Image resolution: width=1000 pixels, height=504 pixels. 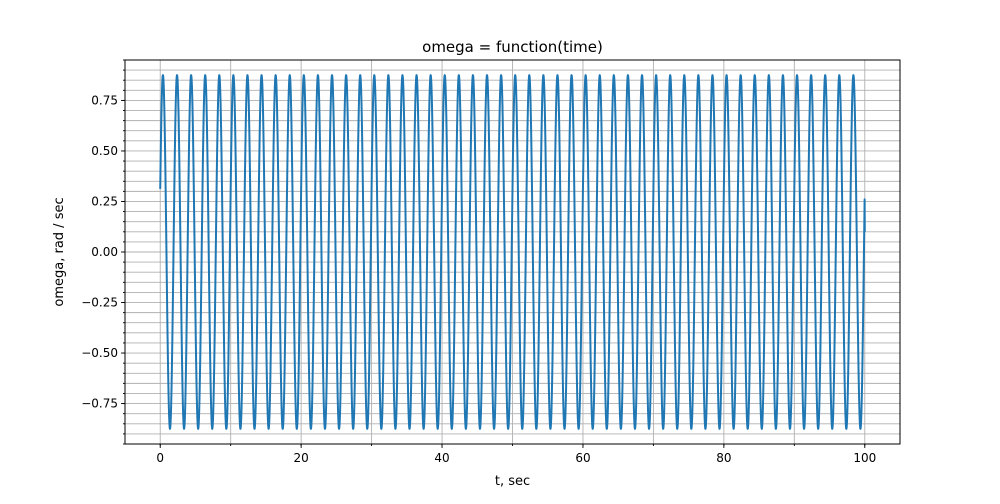 What do you see at coordinates (104, 151) in the screenshot?
I see `y-tick-label: 0.50` at bounding box center [104, 151].